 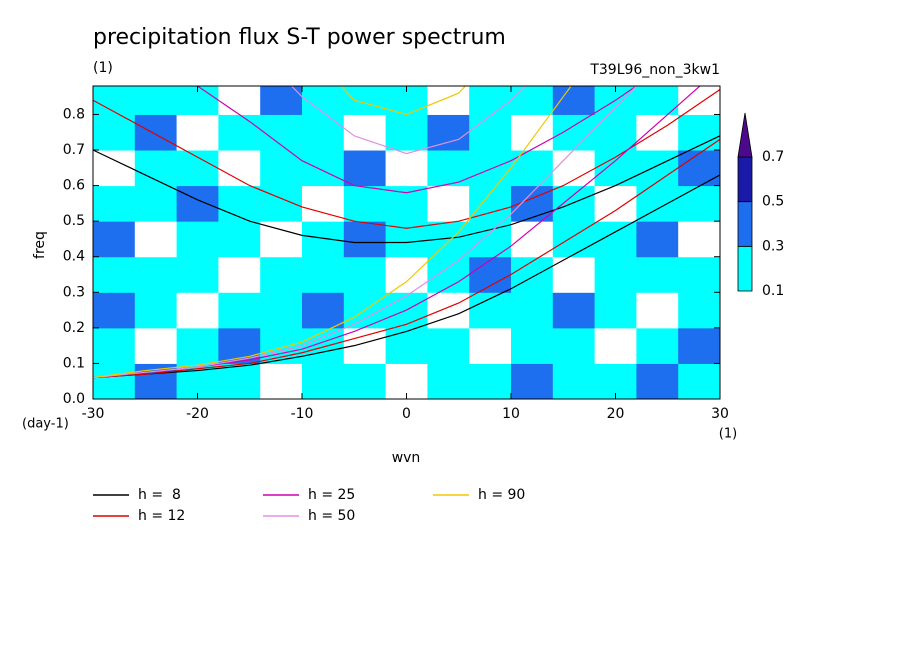 I want to click on y-tick-label: 0.5, so click(x=74, y=221).